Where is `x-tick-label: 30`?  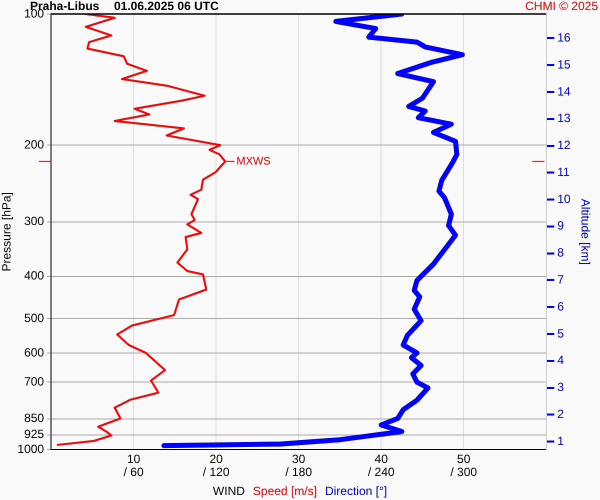
x-tick-label: 30 is located at coordinates (299, 459).